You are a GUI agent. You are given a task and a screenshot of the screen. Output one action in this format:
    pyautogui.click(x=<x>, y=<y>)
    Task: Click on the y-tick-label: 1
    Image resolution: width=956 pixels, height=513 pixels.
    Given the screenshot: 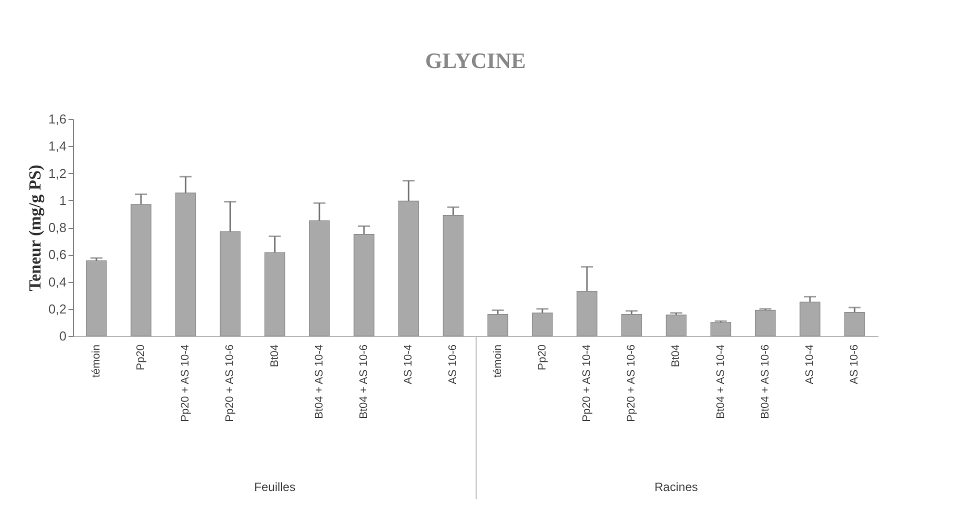 What is the action you would take?
    pyautogui.click(x=62, y=200)
    